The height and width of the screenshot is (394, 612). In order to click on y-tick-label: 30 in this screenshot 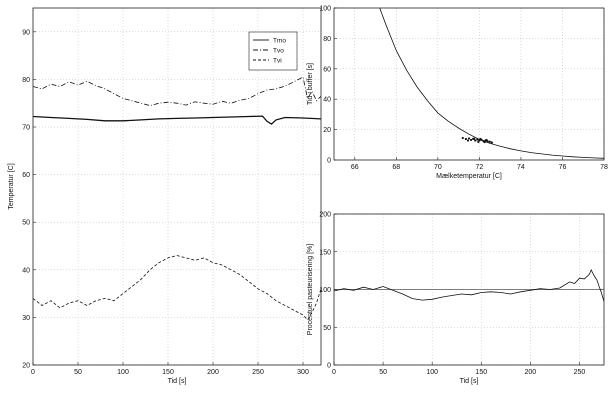, I will do `click(26, 318)`.